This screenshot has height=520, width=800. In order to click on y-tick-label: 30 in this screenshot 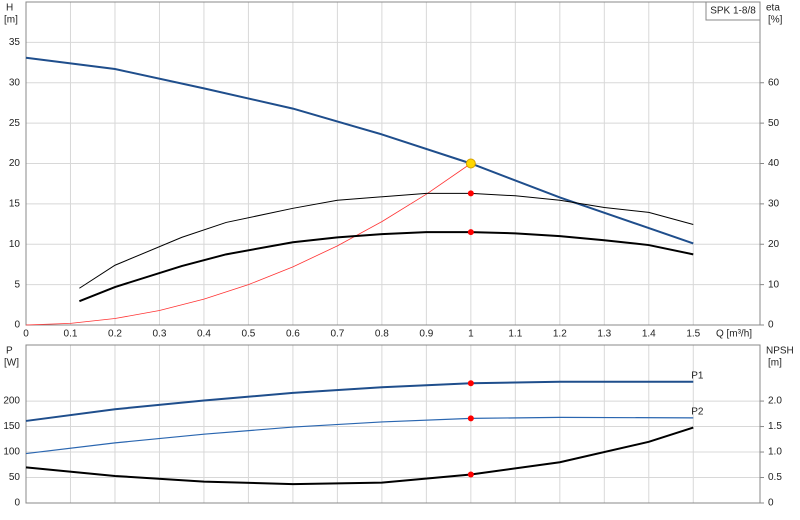, I will do `click(15, 82)`.